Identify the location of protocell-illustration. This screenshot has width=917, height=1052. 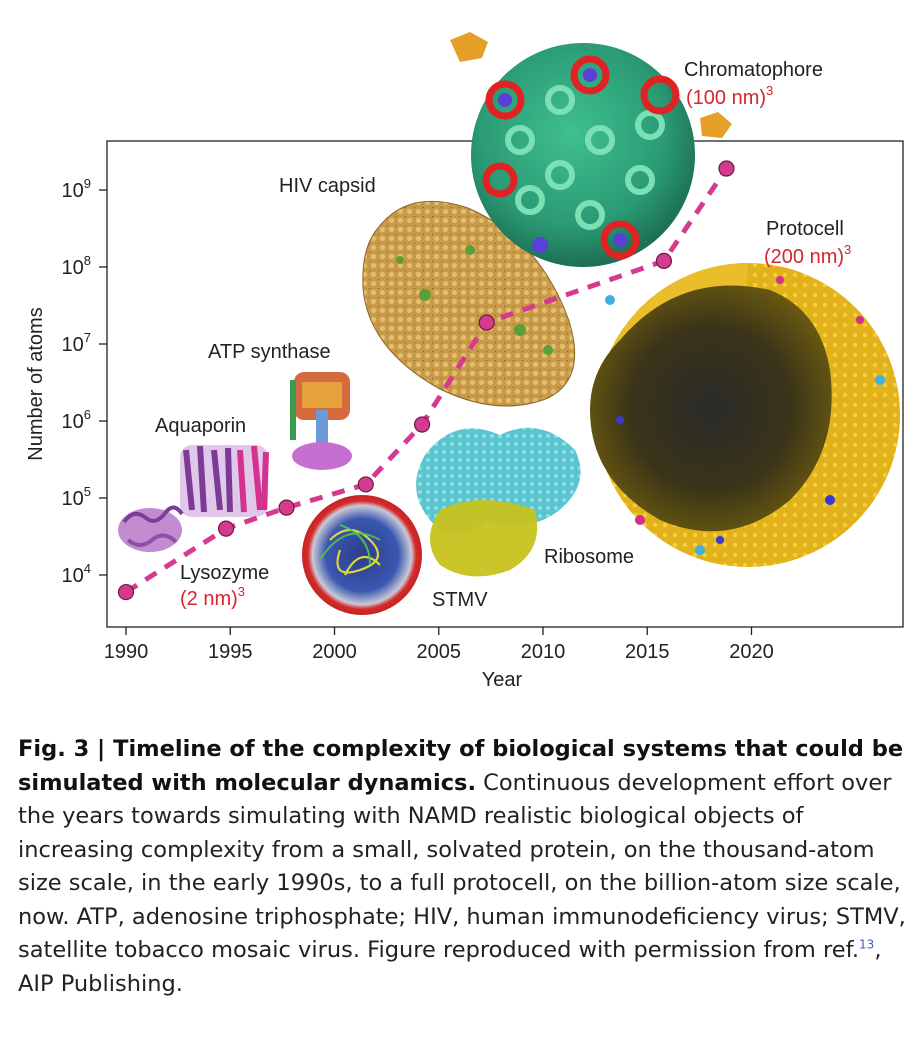
(745, 415).